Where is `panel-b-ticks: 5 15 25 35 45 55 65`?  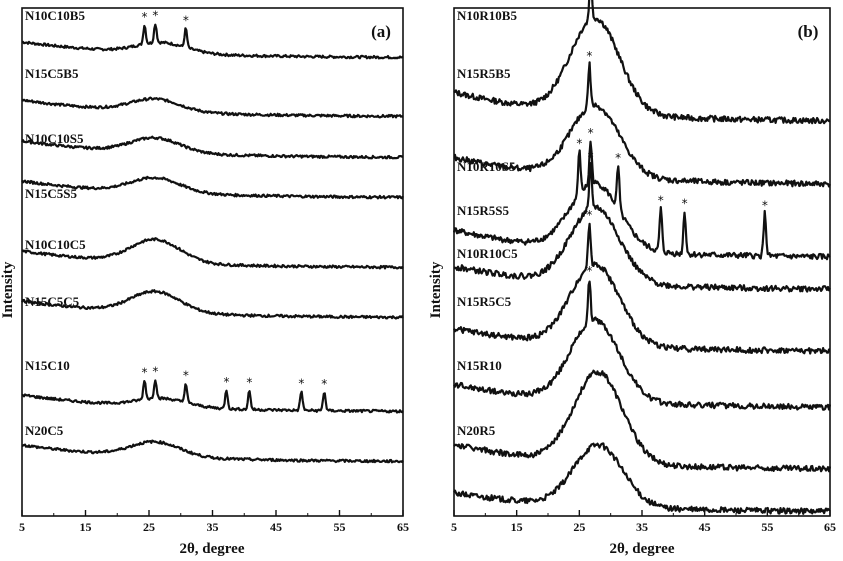 panel-b-ticks: 5 15 25 35 45 55 65 is located at coordinates (643, 522).